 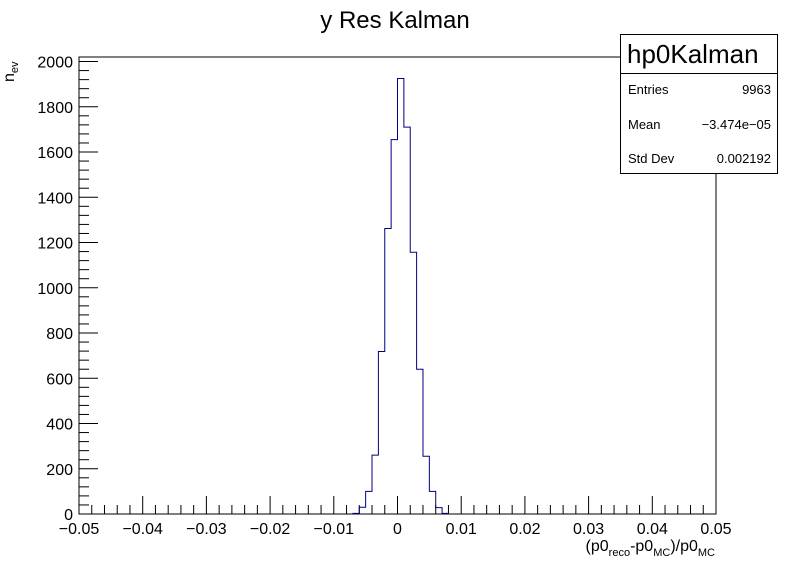 What do you see at coordinates (55, 289) in the screenshot?
I see `y-tick-label: 1000` at bounding box center [55, 289].